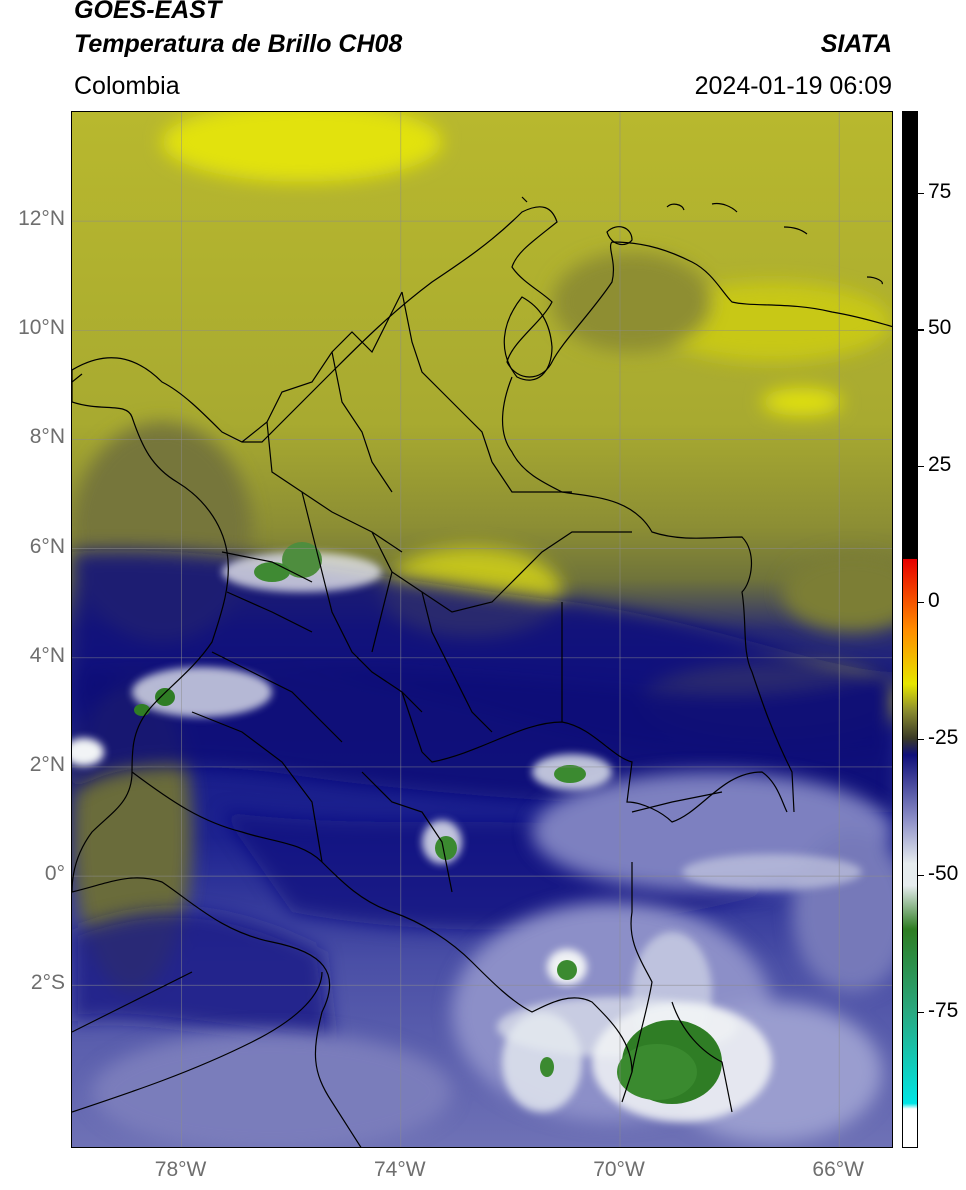 This screenshot has width=966, height=1190. What do you see at coordinates (838, 1169) in the screenshot?
I see `lon-tick-label: 66°W` at bounding box center [838, 1169].